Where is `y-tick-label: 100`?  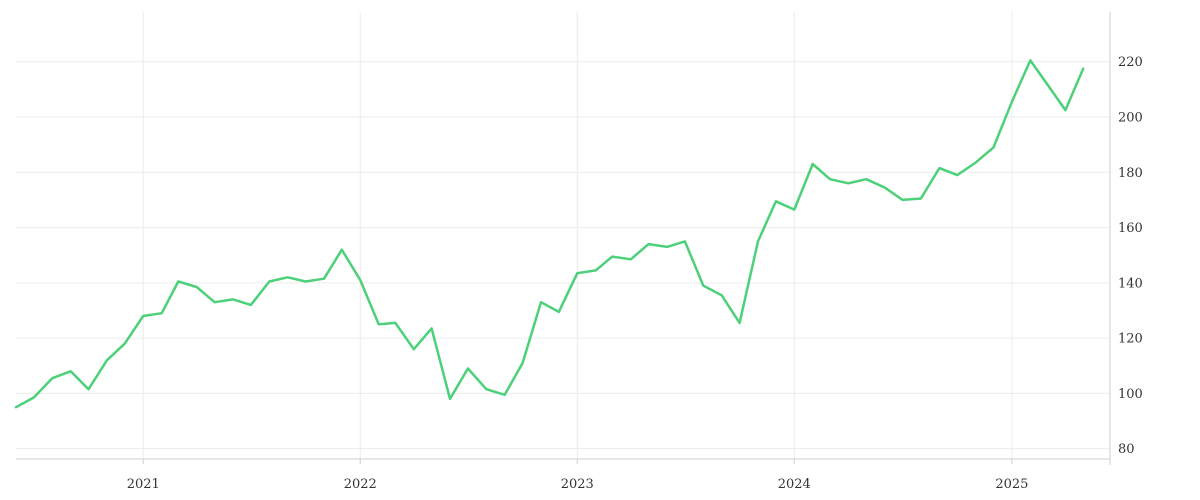 y-tick-label: 100 is located at coordinates (1130, 394).